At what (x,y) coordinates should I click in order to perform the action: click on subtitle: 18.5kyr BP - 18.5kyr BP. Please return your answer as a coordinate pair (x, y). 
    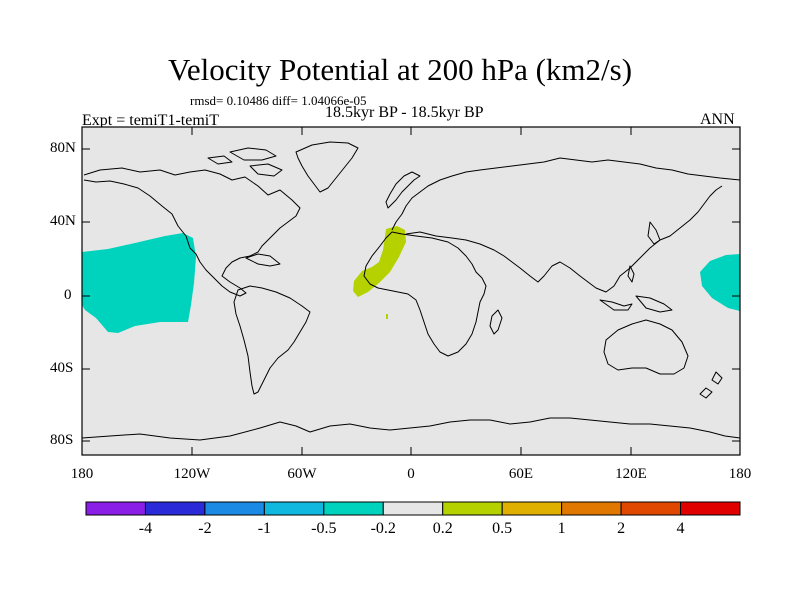
    Looking at the image, I should click on (404, 112).